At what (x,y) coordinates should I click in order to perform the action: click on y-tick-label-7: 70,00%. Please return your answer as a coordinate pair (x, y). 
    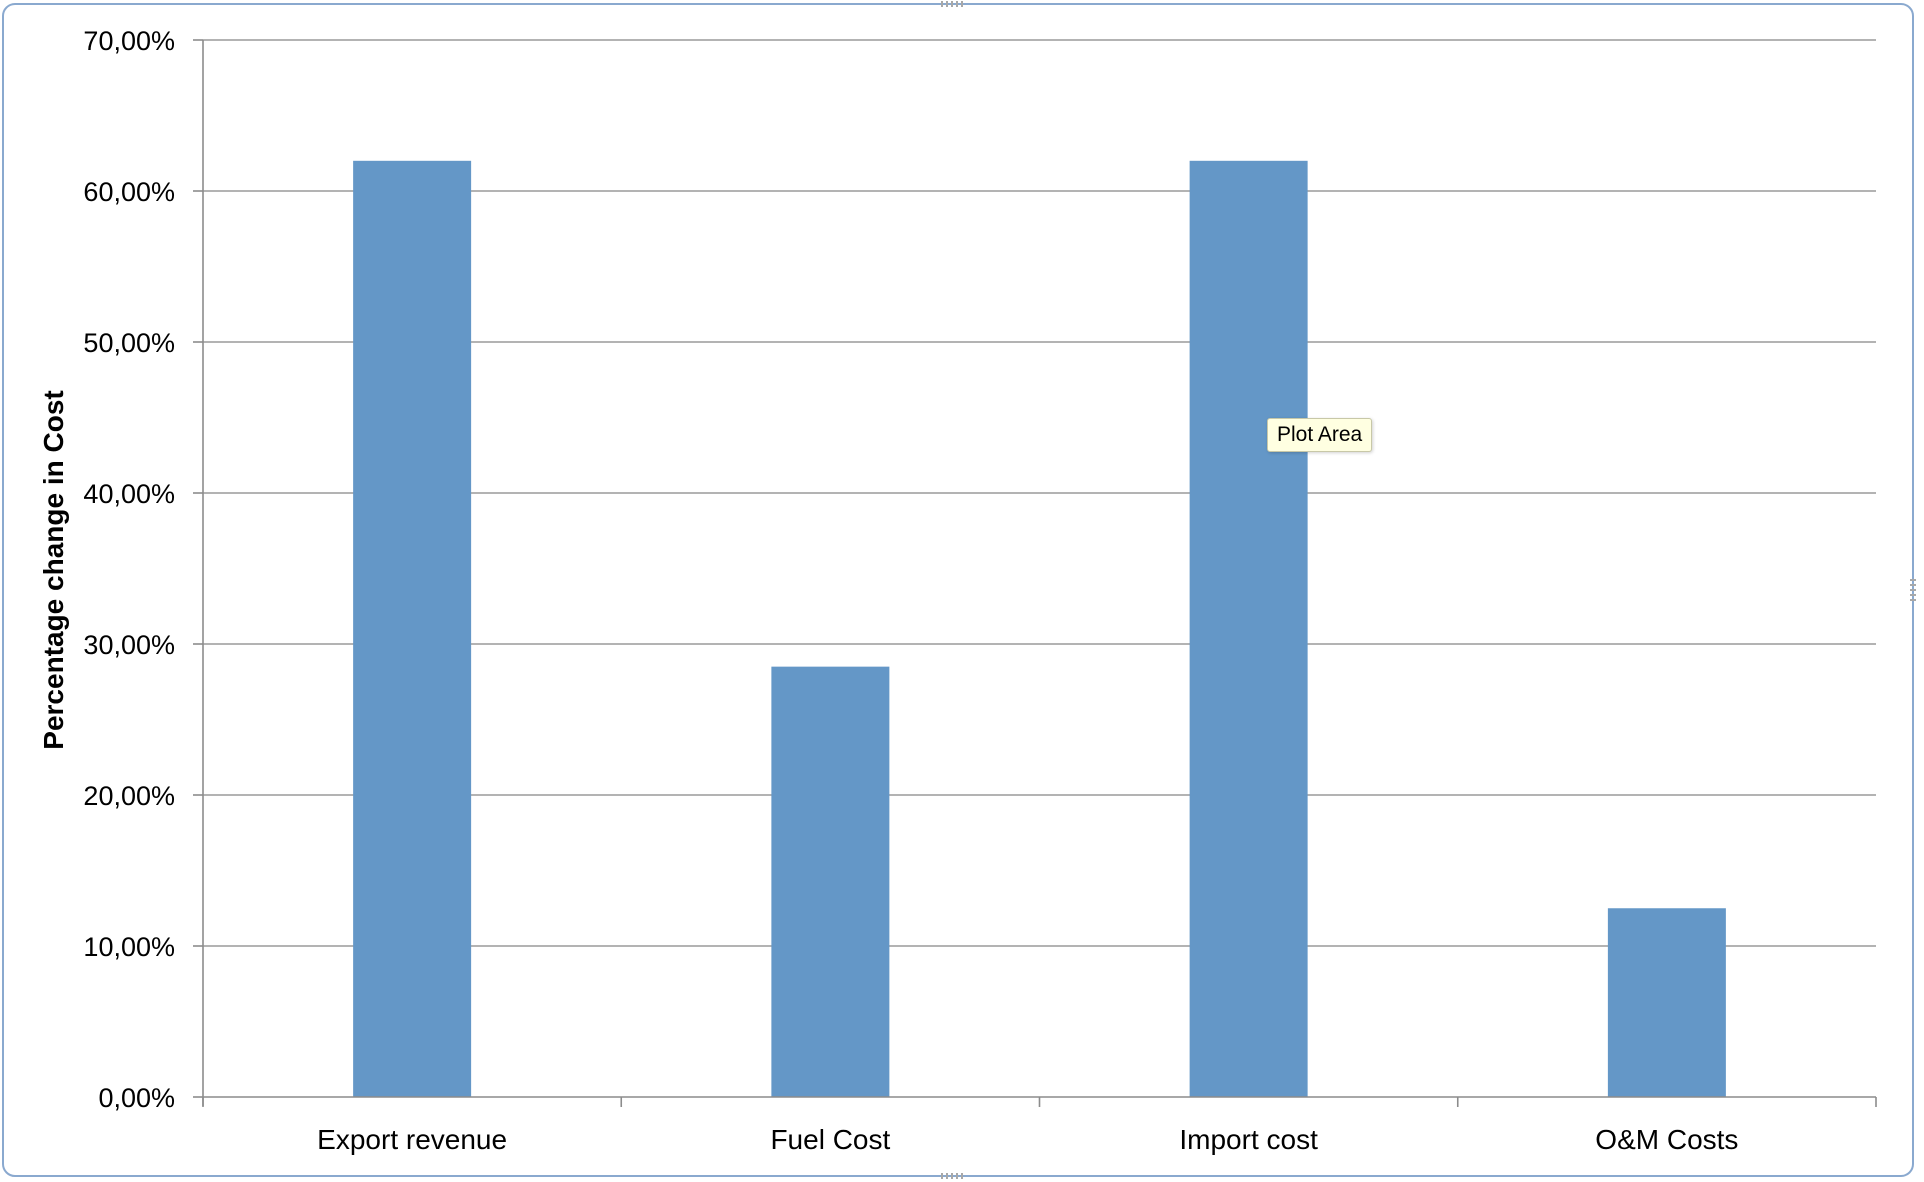
    Looking at the image, I should click on (129, 41).